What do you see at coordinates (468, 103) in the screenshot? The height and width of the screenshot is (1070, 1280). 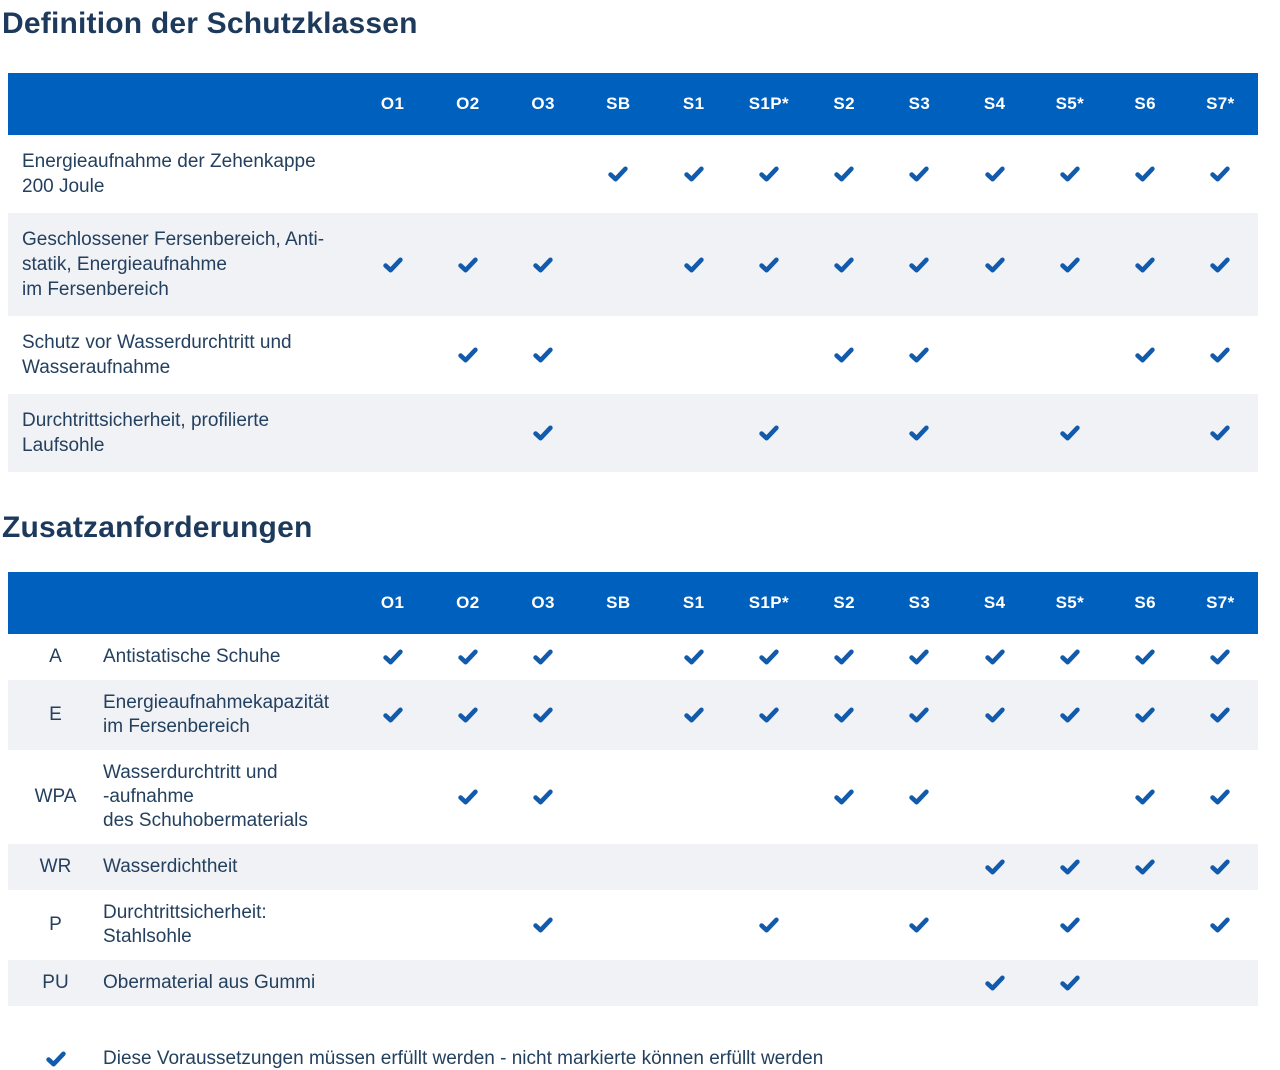 I see `column-header-o2: O2` at bounding box center [468, 103].